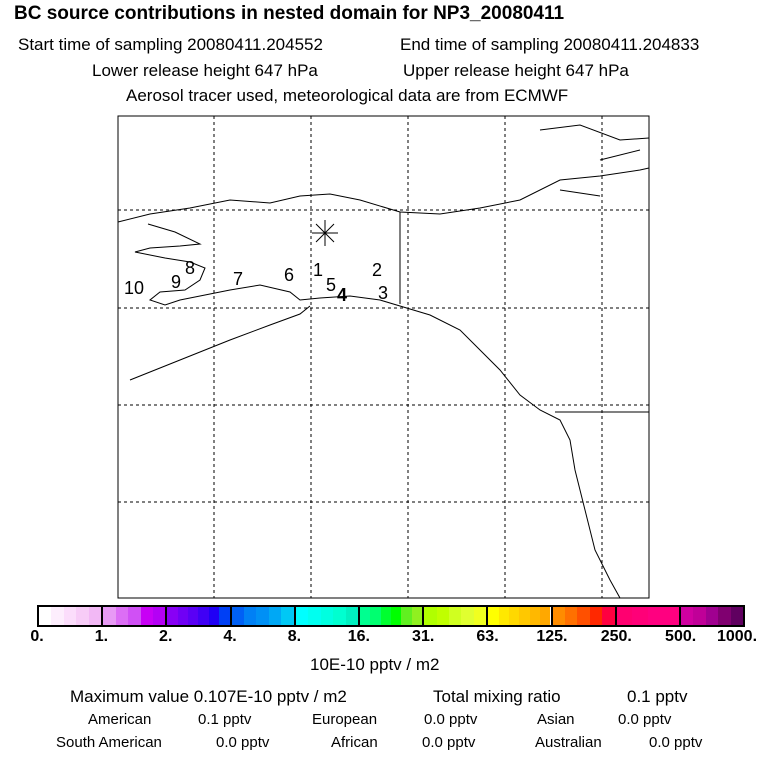  I want to click on source-label-8: 8, so click(190, 268).